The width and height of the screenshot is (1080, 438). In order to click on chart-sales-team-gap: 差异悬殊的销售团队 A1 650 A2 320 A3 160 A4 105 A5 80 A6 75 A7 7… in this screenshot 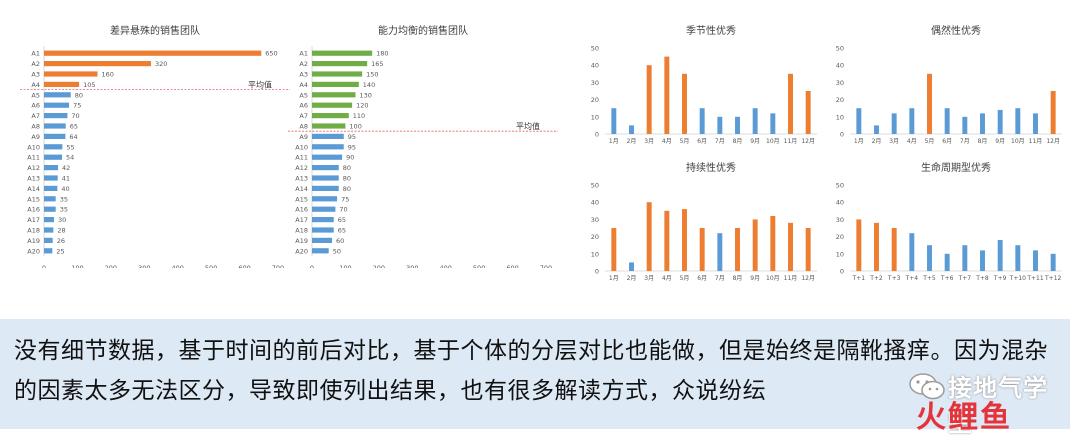, I will do `click(155, 143)`.